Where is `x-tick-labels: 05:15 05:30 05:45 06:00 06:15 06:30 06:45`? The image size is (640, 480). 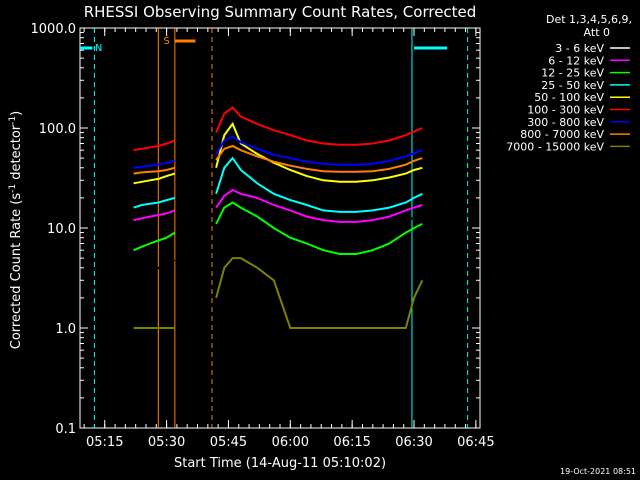
x-tick-labels: 05:15 05:30 05:45 06:00 06:15 06:30 06:45 is located at coordinates (290, 442).